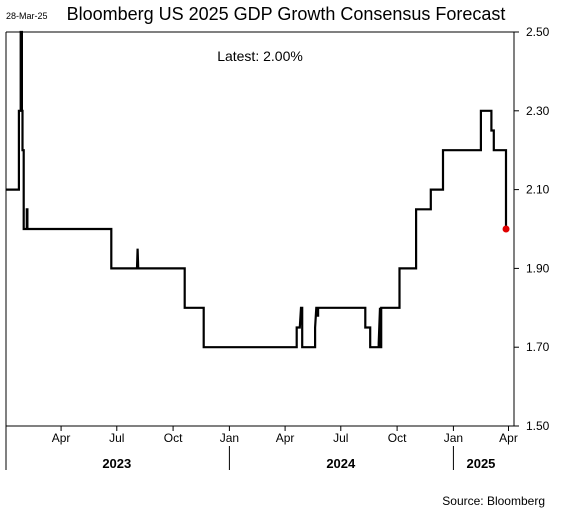 The image size is (564, 518). Describe the element at coordinates (493, 501) in the screenshot. I see `source-note: Source: Bloomberg` at that location.